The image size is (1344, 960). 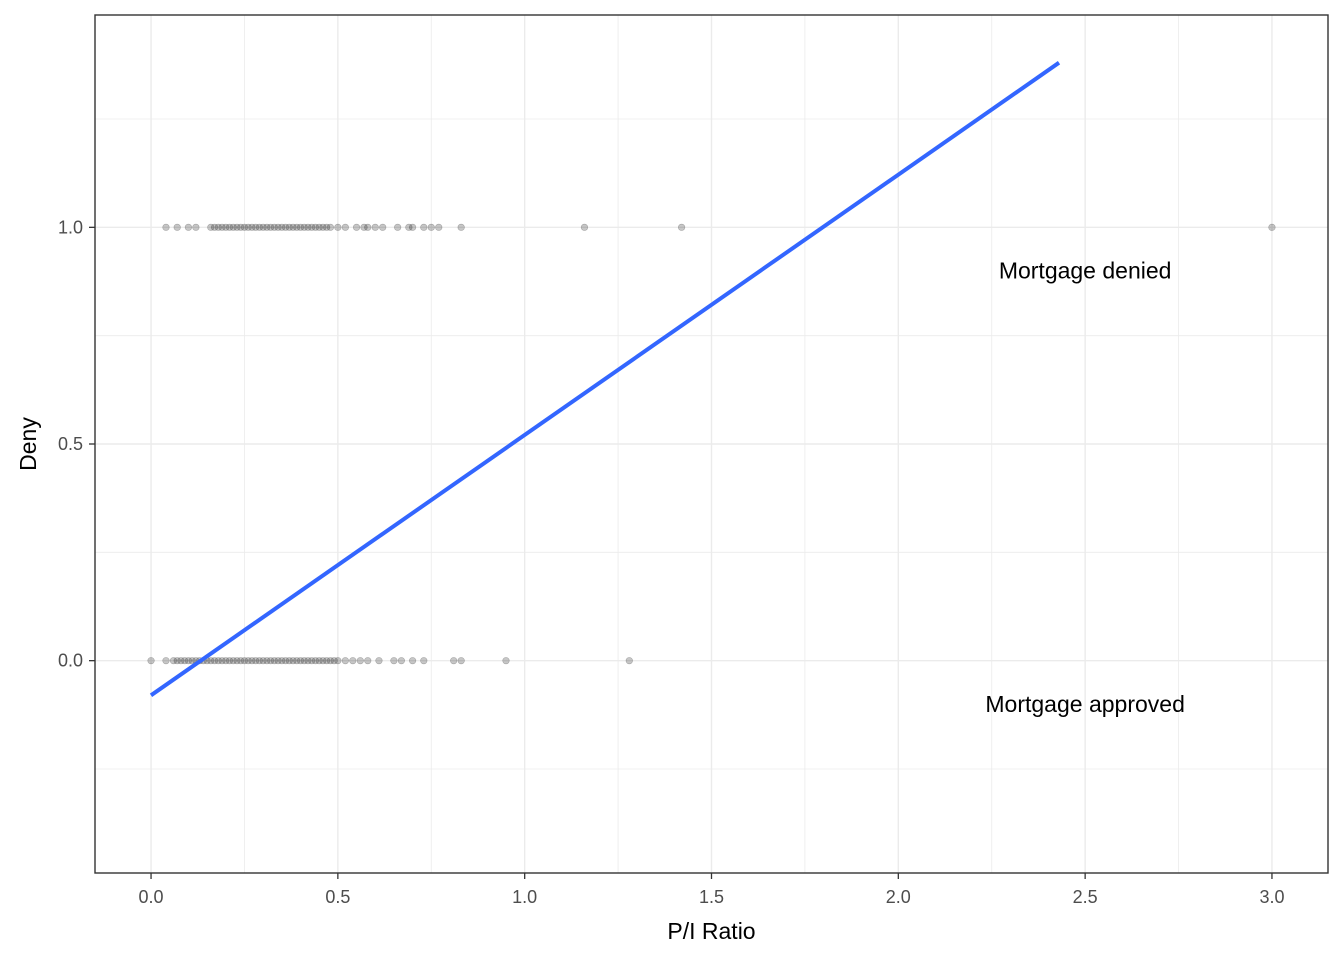 What do you see at coordinates (1084, 487) in the screenshot?
I see `annotations: Mortgage denied Mortgage approved` at bounding box center [1084, 487].